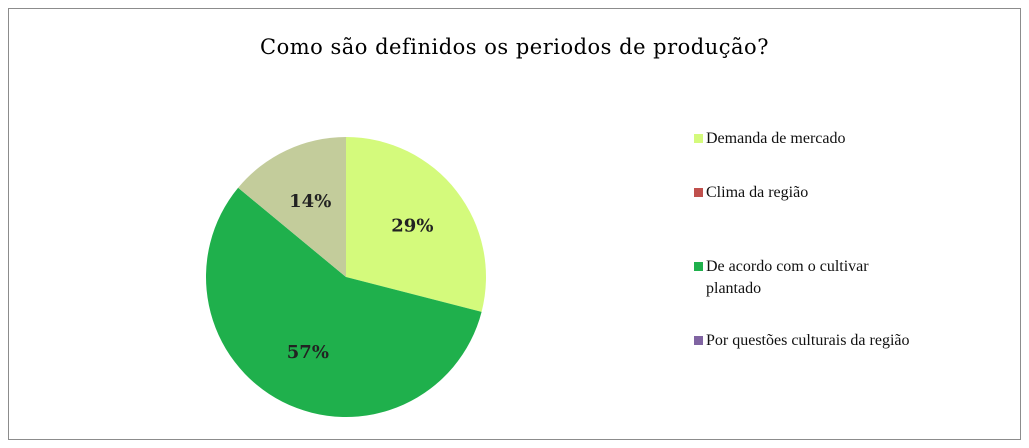 The width and height of the screenshot is (1029, 448). I want to click on legend-item-cultivar: De acordo com o cultivar plantado, so click(785, 278).